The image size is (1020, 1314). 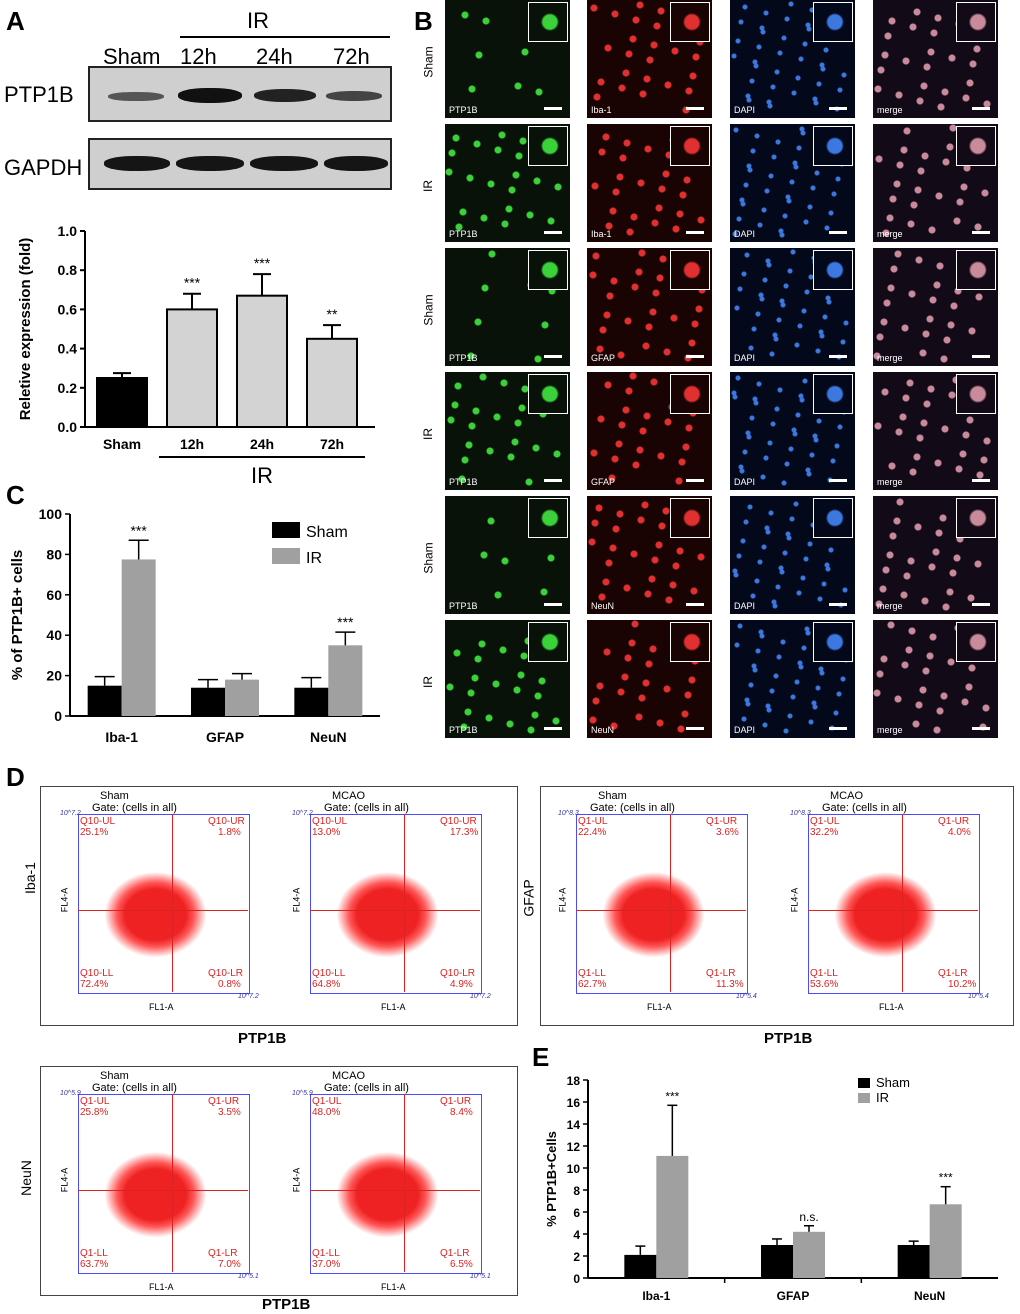 I want to click on flow-xlabel-iba1: PTP1B, so click(x=262, y=1038).